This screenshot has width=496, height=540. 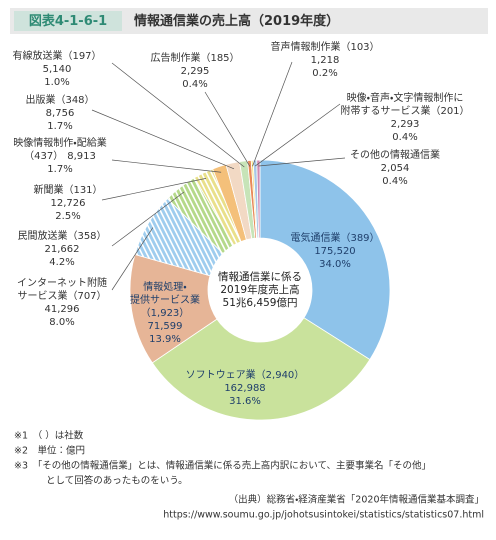 What do you see at coordinates (404, 110) in the screenshot?
I see `slice-name: 附帯するサービス業（201）` at bounding box center [404, 110].